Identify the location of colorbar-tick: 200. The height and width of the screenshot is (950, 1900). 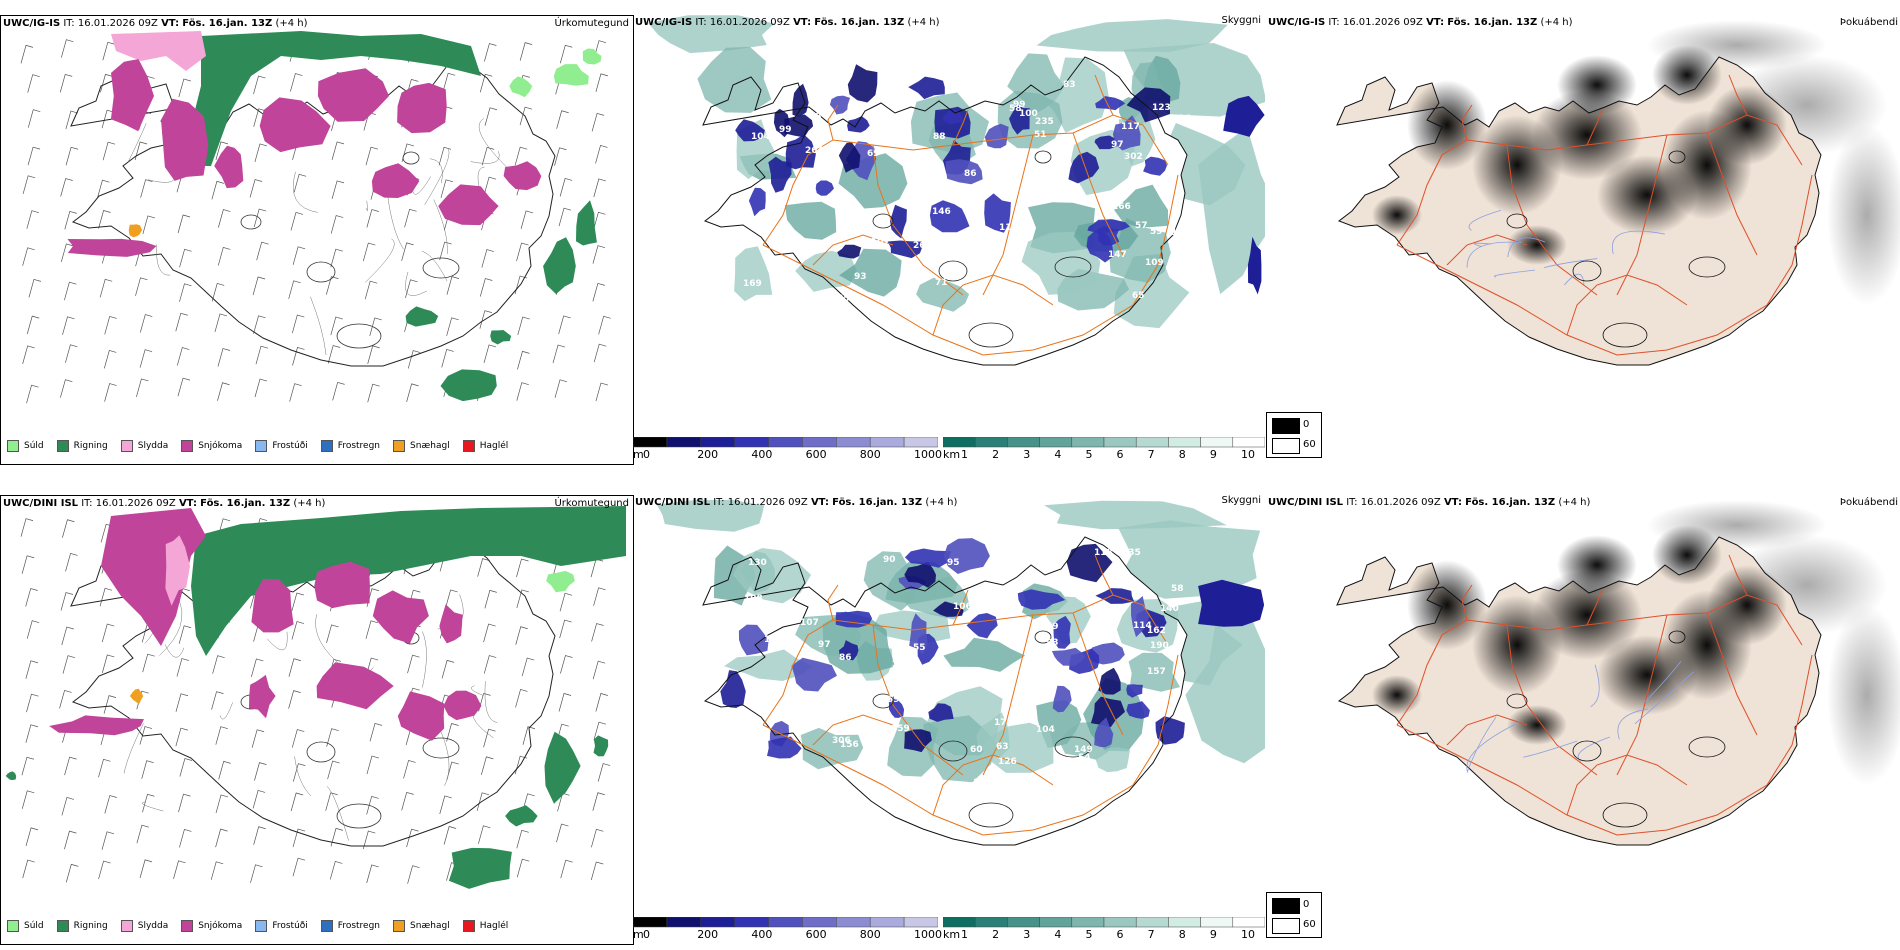
(708, 454).